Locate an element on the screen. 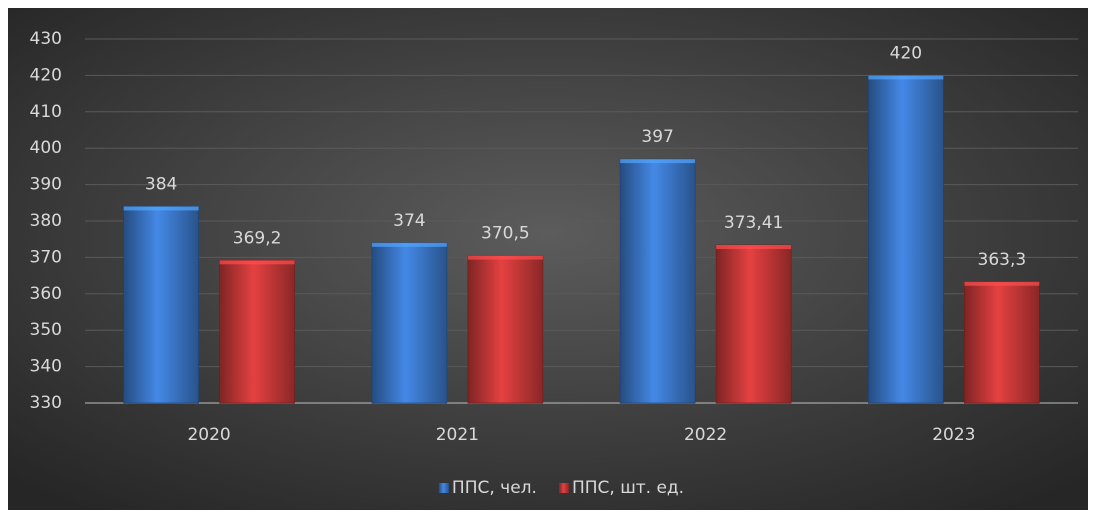 This screenshot has width=1096, height=517. y-tick-label: 390 is located at coordinates (46, 185).